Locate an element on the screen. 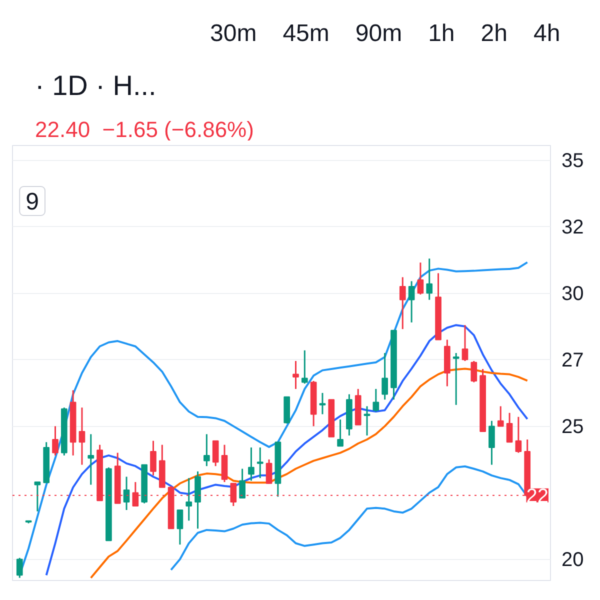  text: 2h is located at coordinates (494, 33).